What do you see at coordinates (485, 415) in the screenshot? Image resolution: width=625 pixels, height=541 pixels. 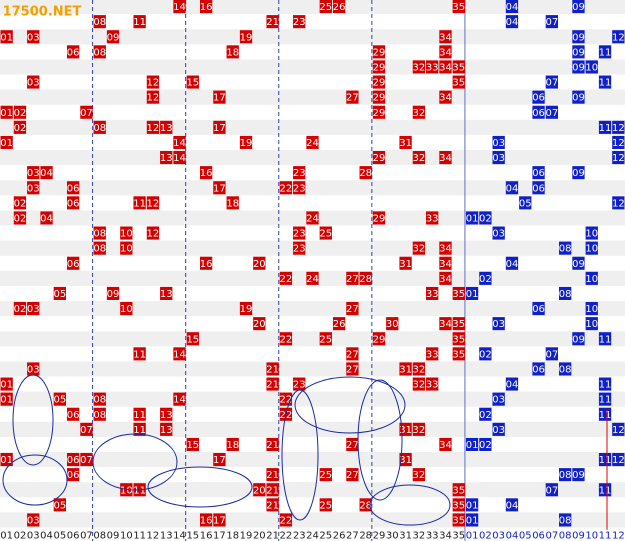 I see `ball-number: 02` at bounding box center [485, 415].